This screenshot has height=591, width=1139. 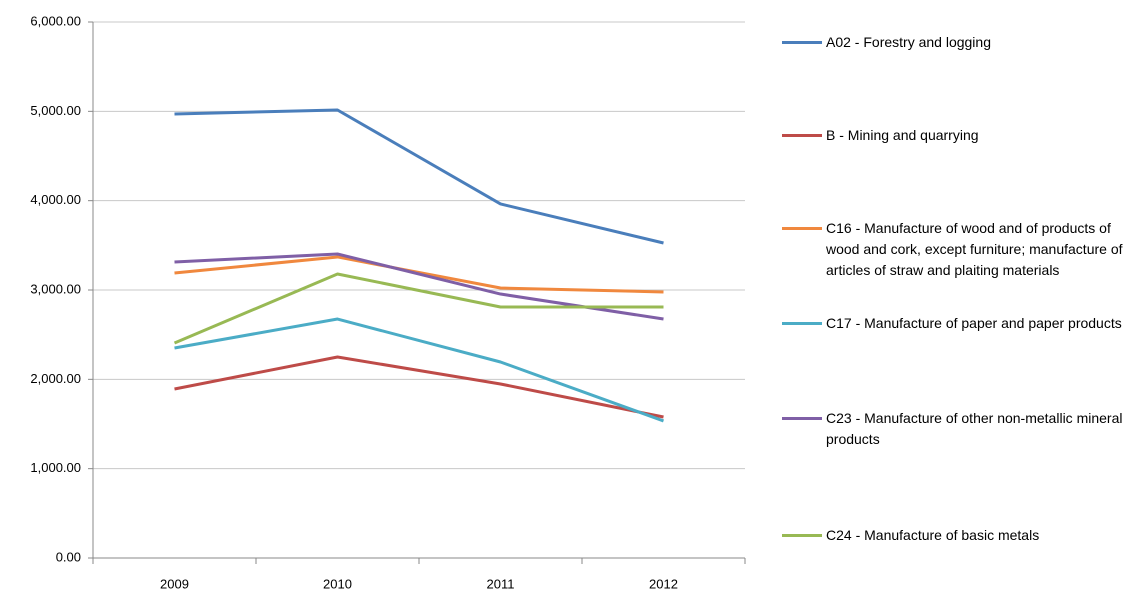 I want to click on legend-label: C24 - Manufacture of basic metals, so click(x=933, y=535).